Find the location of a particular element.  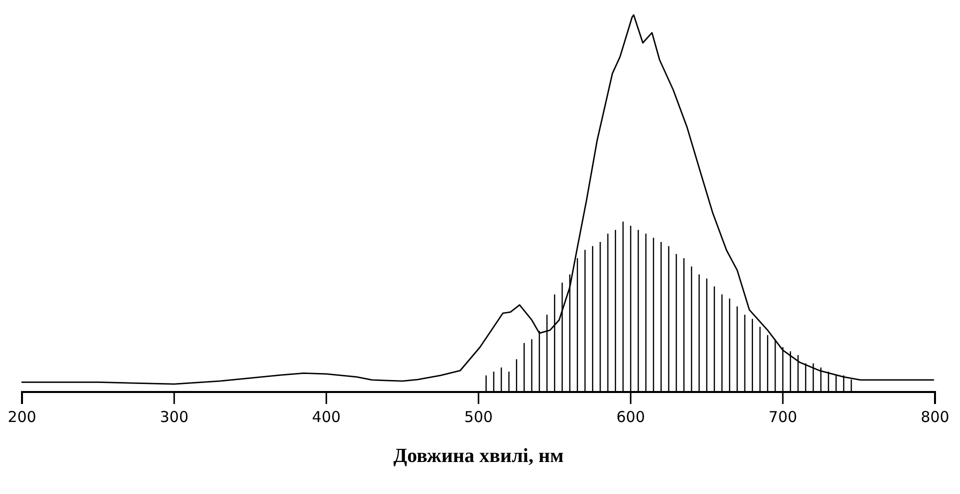

x-tick-label: 700 is located at coordinates (783, 417).